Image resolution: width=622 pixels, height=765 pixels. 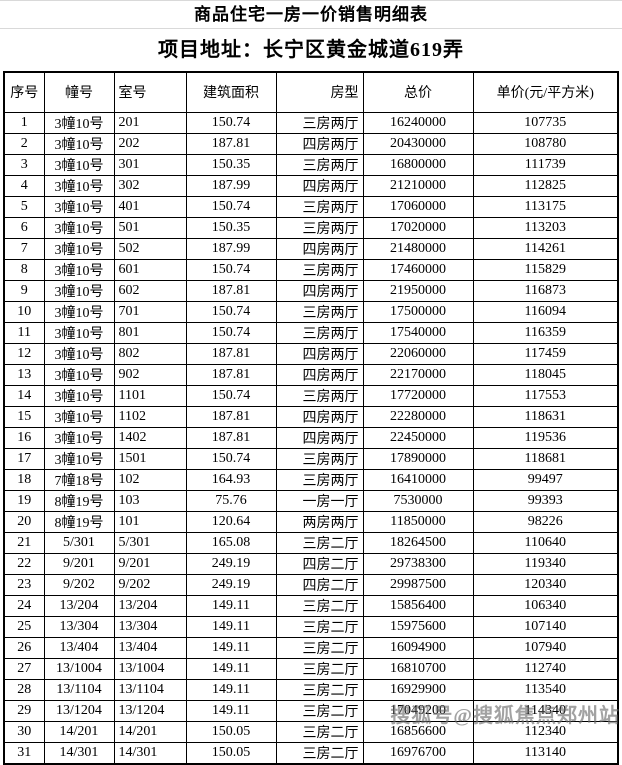 I want to click on table-row: 13 3幢10号 902 187.81 四房两厅 22170000 118045, so click(x=311, y=374).